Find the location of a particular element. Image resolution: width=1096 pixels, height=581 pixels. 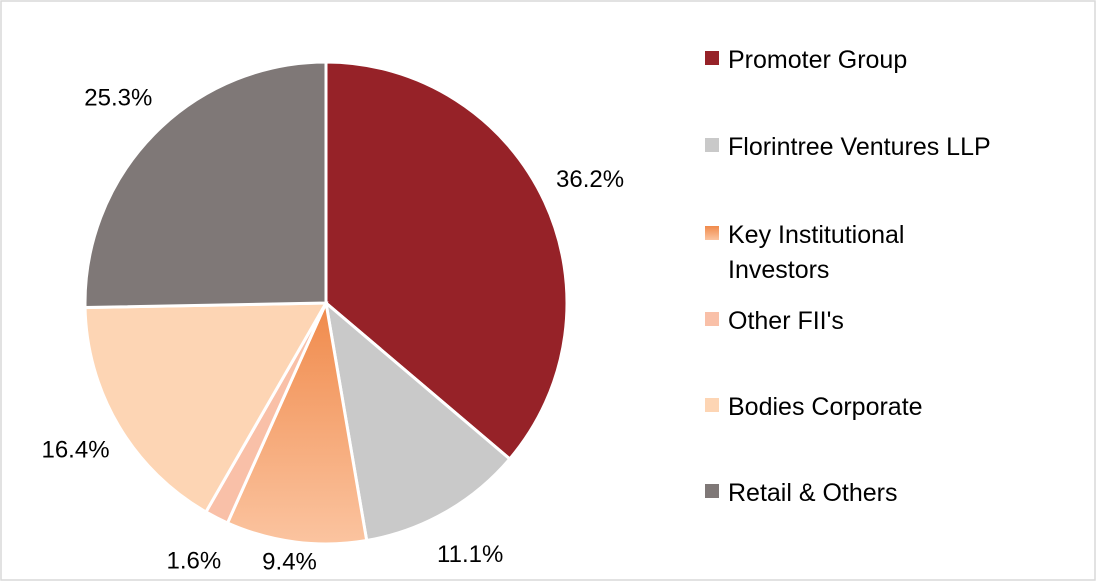

legend-item: Florintree Ventures LLP is located at coordinates (876, 147).